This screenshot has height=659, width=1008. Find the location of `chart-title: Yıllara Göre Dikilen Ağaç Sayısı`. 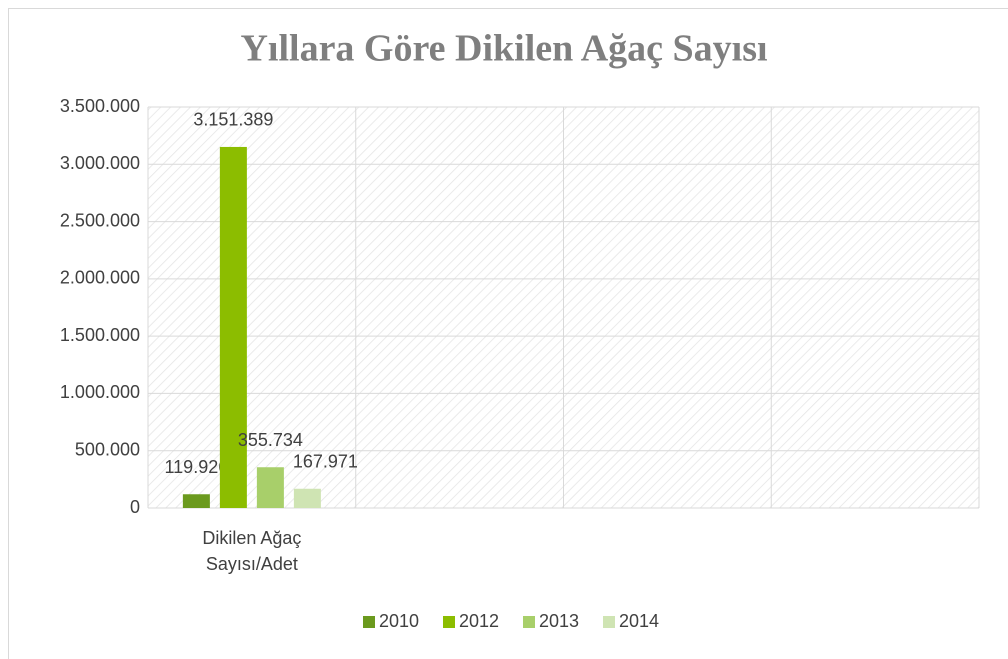

chart-title: Yıllara Göre Dikilen Ağaç Sayısı is located at coordinates (503, 49).